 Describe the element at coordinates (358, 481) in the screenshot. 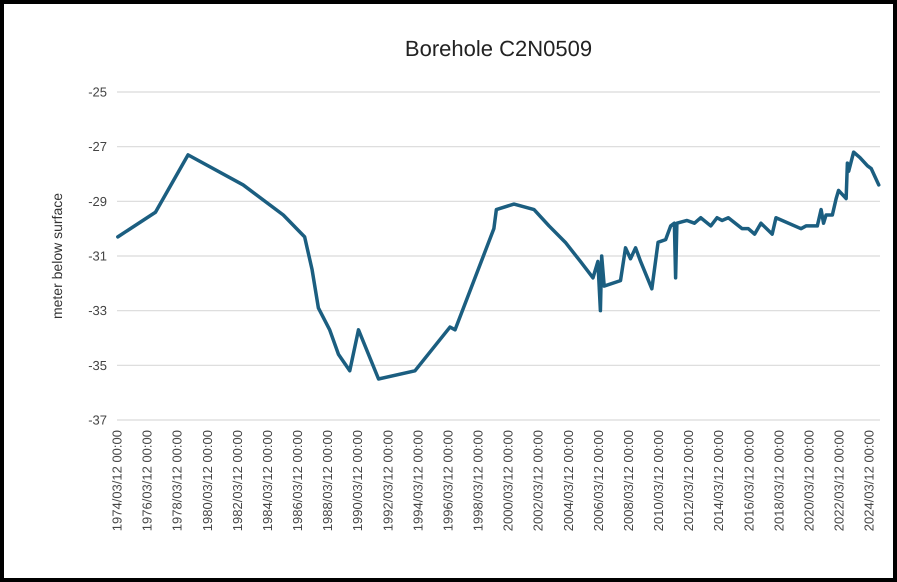

I see `x-tick-label: 1990/03/12 00:00` at that location.